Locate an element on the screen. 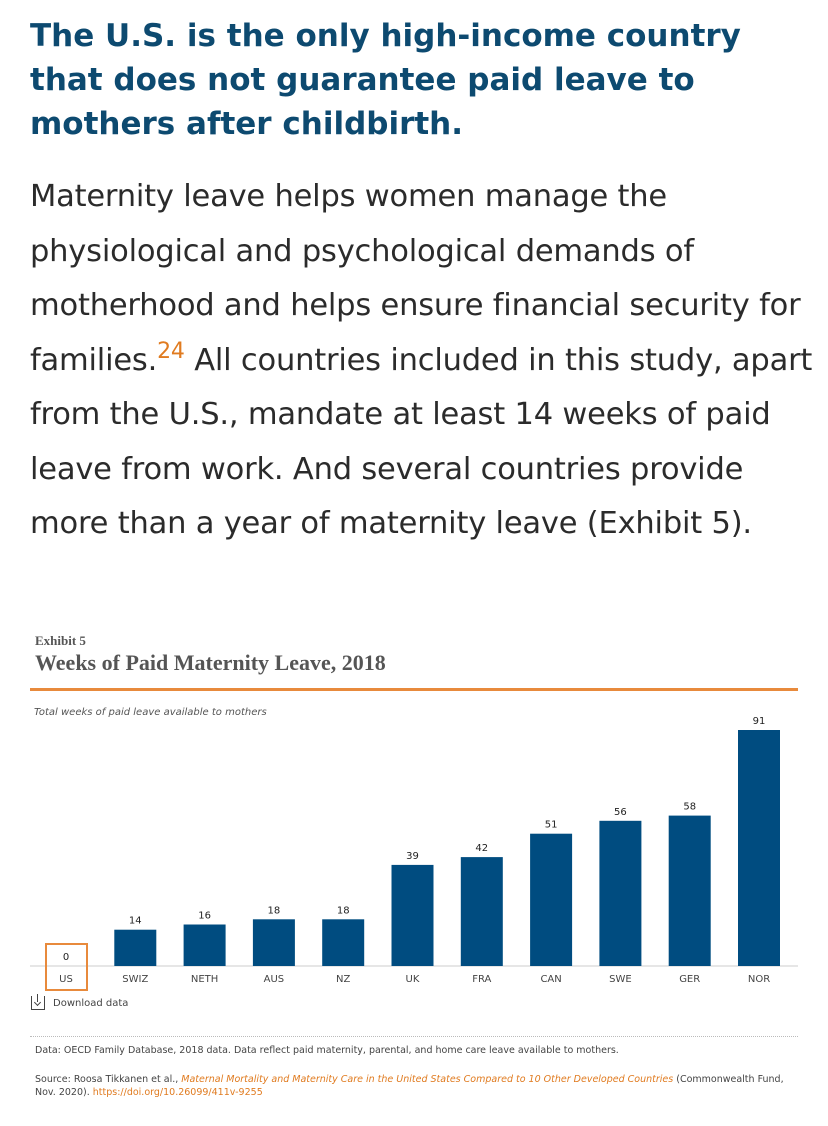  bar-ger is located at coordinates (689, 890).